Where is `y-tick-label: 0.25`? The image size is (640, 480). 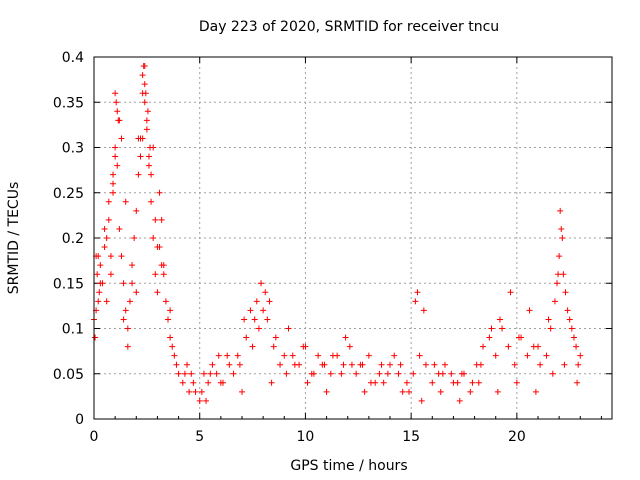
y-tick-label: 0.25 is located at coordinates (68, 194).